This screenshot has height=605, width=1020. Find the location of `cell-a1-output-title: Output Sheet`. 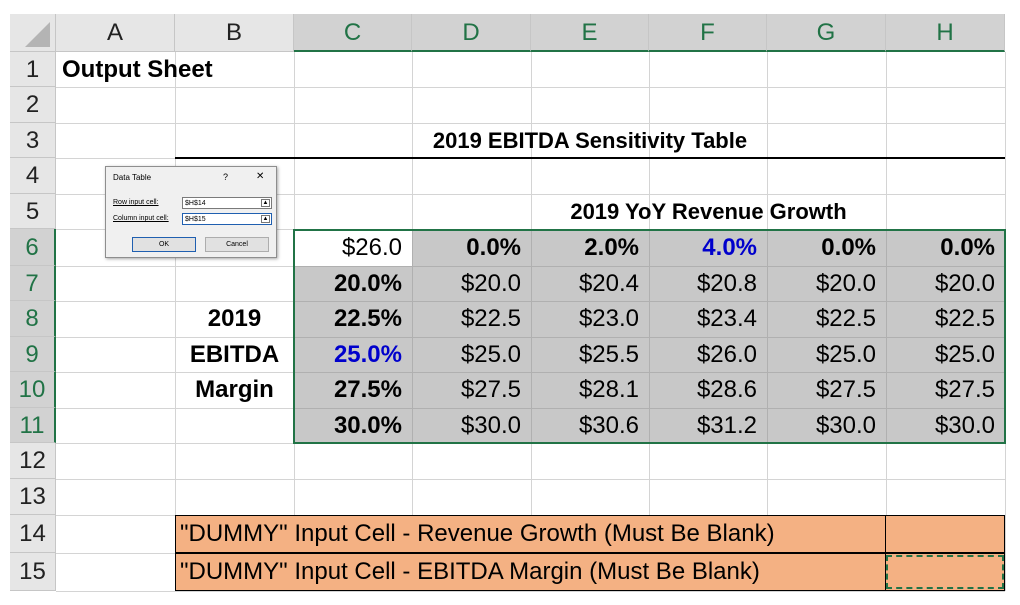

cell-a1-output-title: Output Sheet is located at coordinates (137, 69).